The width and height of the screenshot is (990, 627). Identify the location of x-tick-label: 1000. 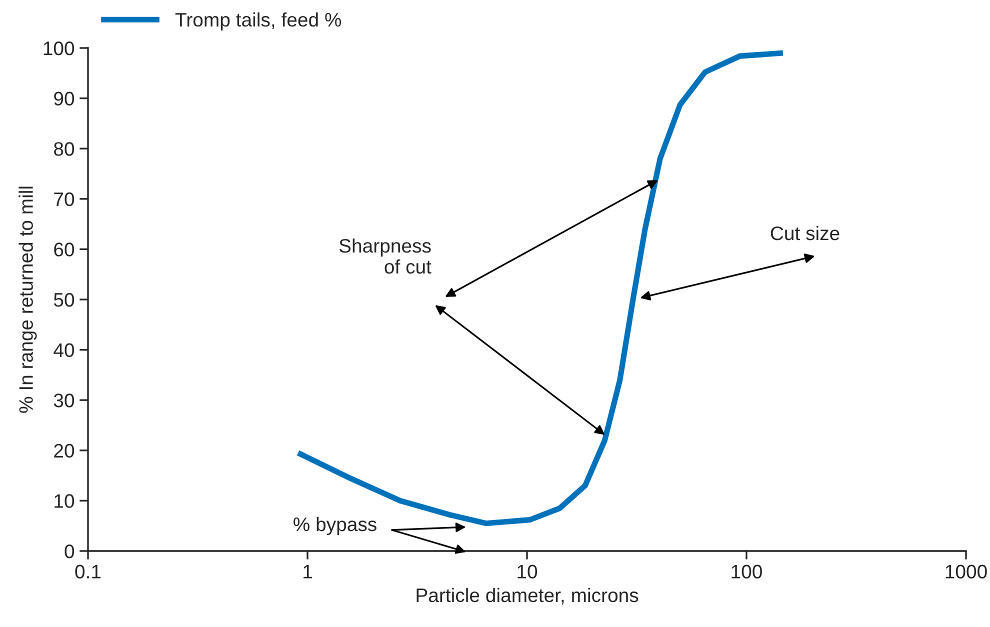
(966, 571).